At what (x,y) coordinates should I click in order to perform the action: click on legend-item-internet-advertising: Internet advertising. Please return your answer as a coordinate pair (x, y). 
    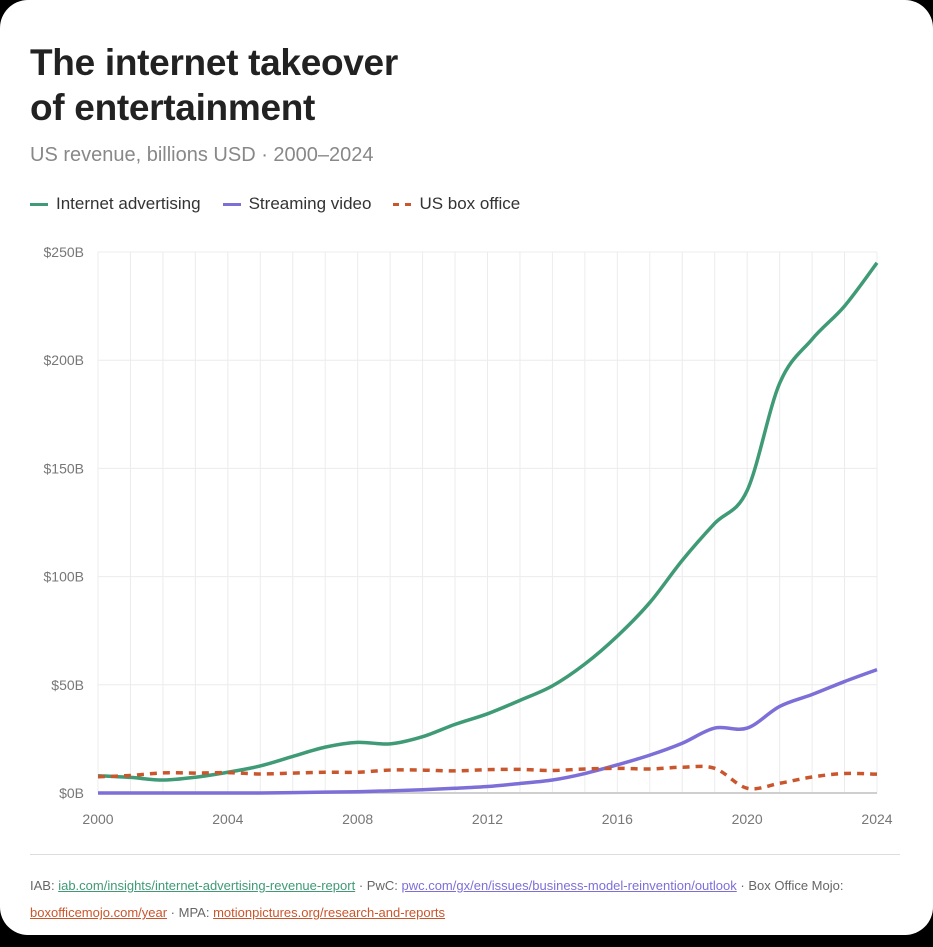
    Looking at the image, I should click on (115, 204).